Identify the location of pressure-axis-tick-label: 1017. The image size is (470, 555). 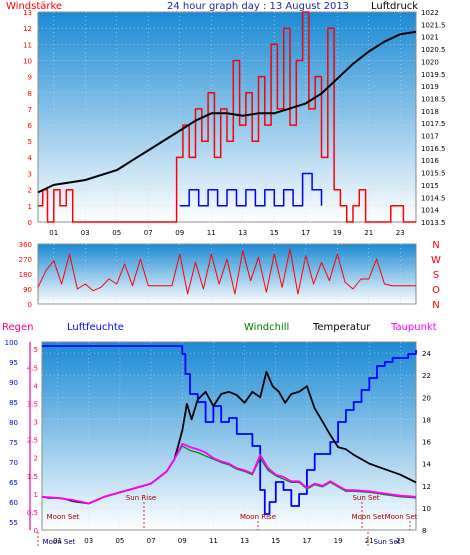
(430, 137).